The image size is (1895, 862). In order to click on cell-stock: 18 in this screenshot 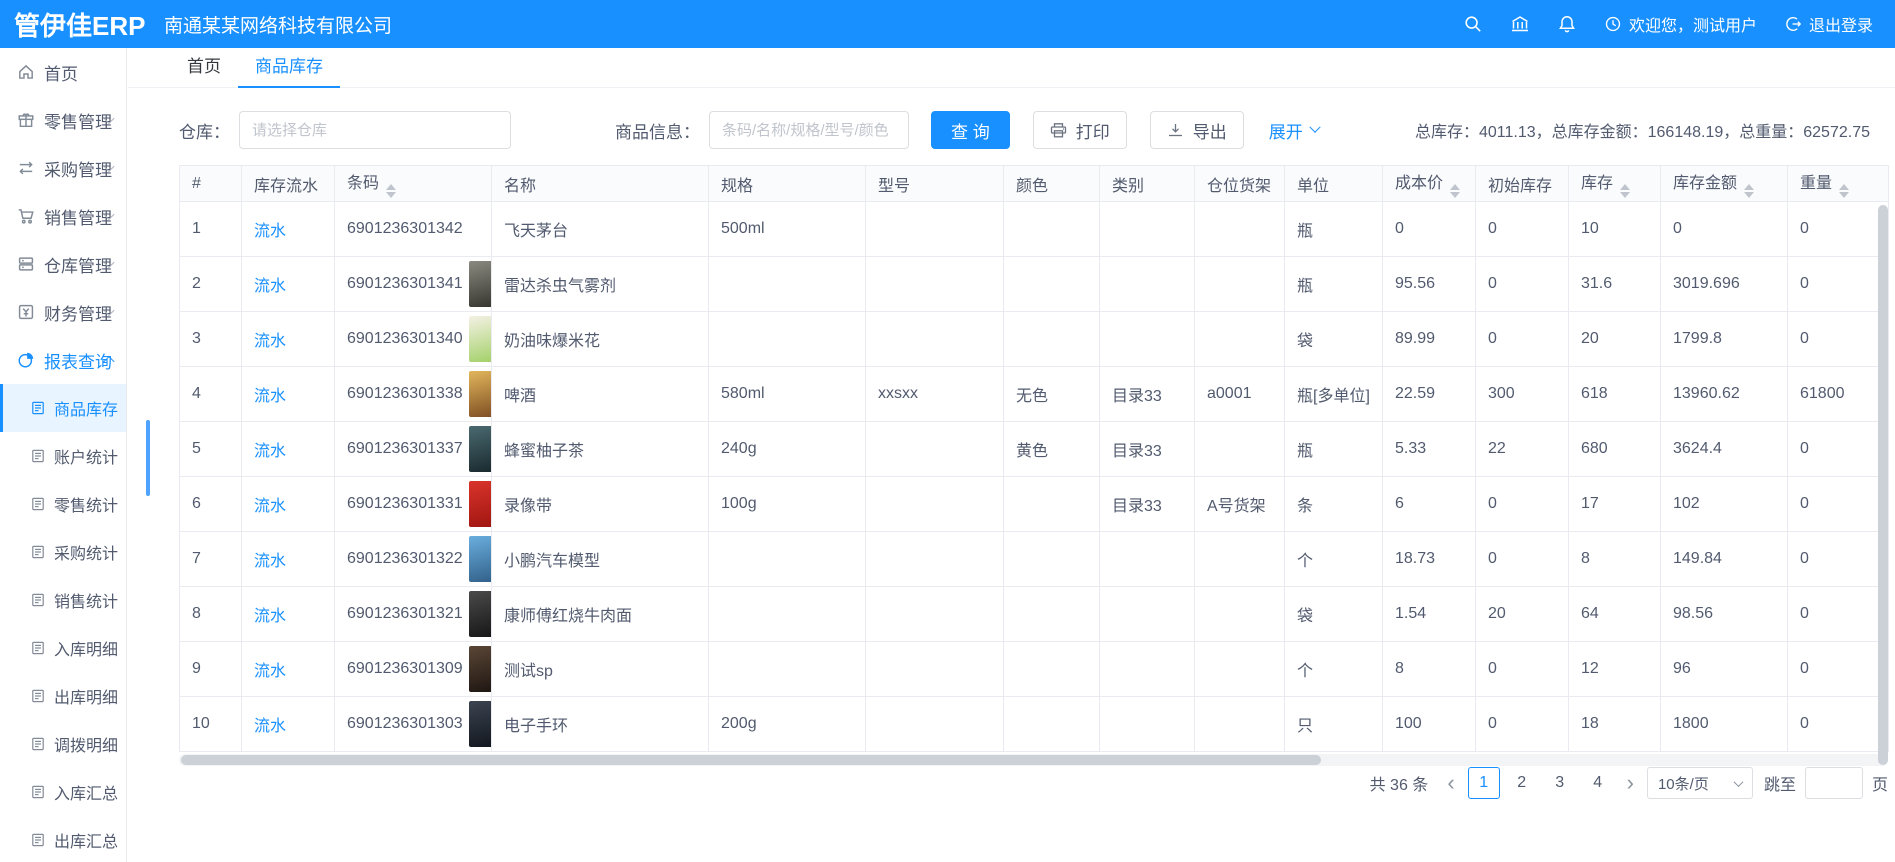, I will do `click(1614, 724)`.